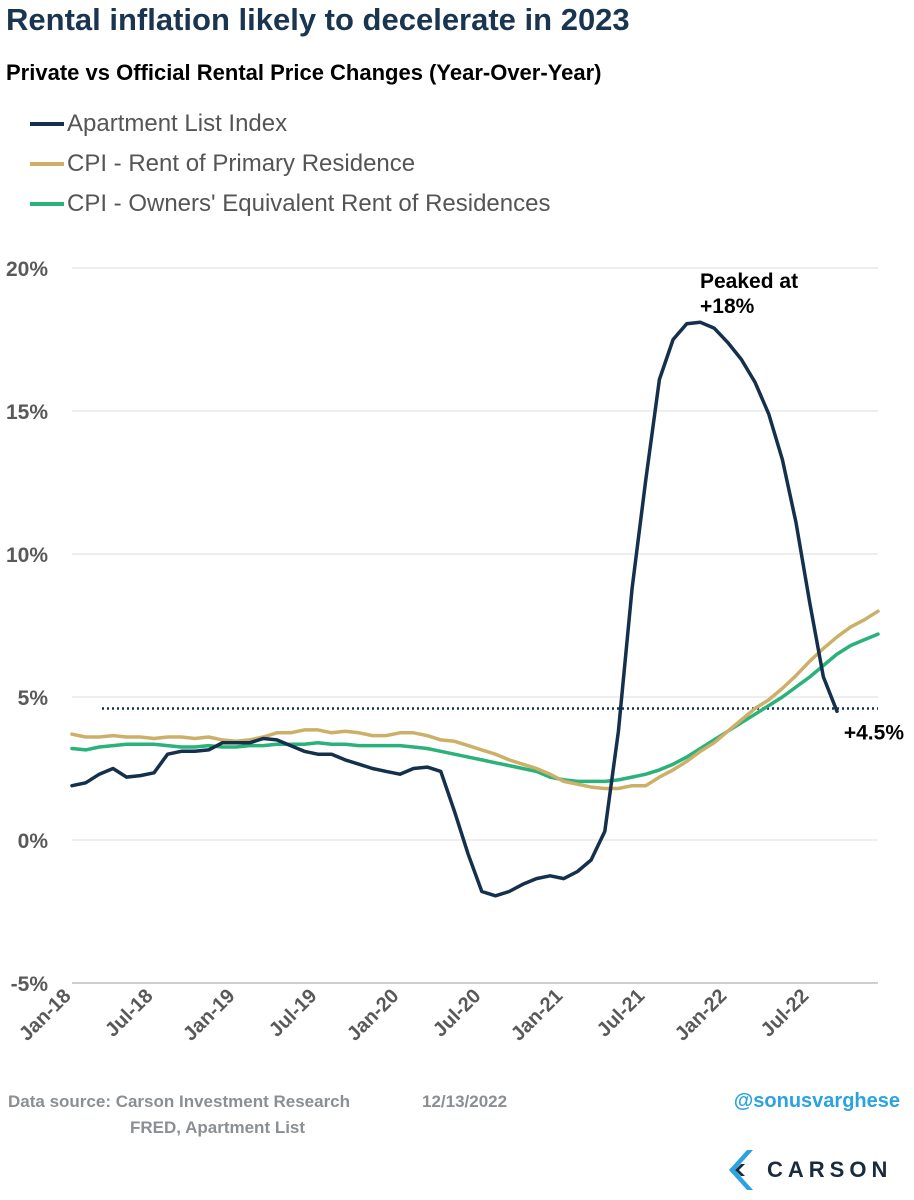 Image resolution: width=914 pixels, height=1200 pixels. What do you see at coordinates (27, 412) in the screenshot?
I see `y-tick-label: 15%` at bounding box center [27, 412].